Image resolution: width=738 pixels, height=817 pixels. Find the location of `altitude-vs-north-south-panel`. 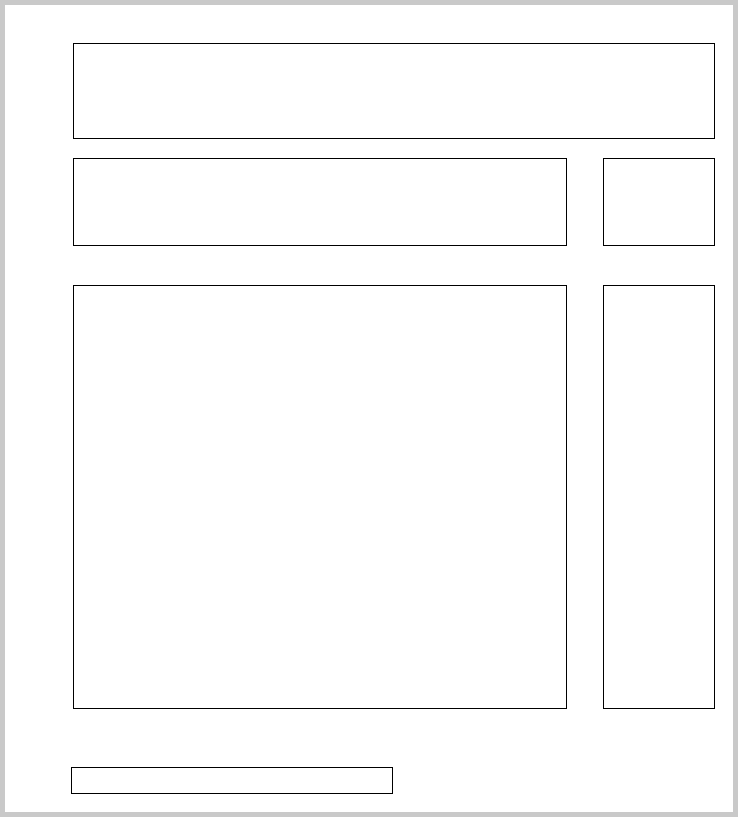

altitude-vs-north-south-panel is located at coordinates (659, 497).